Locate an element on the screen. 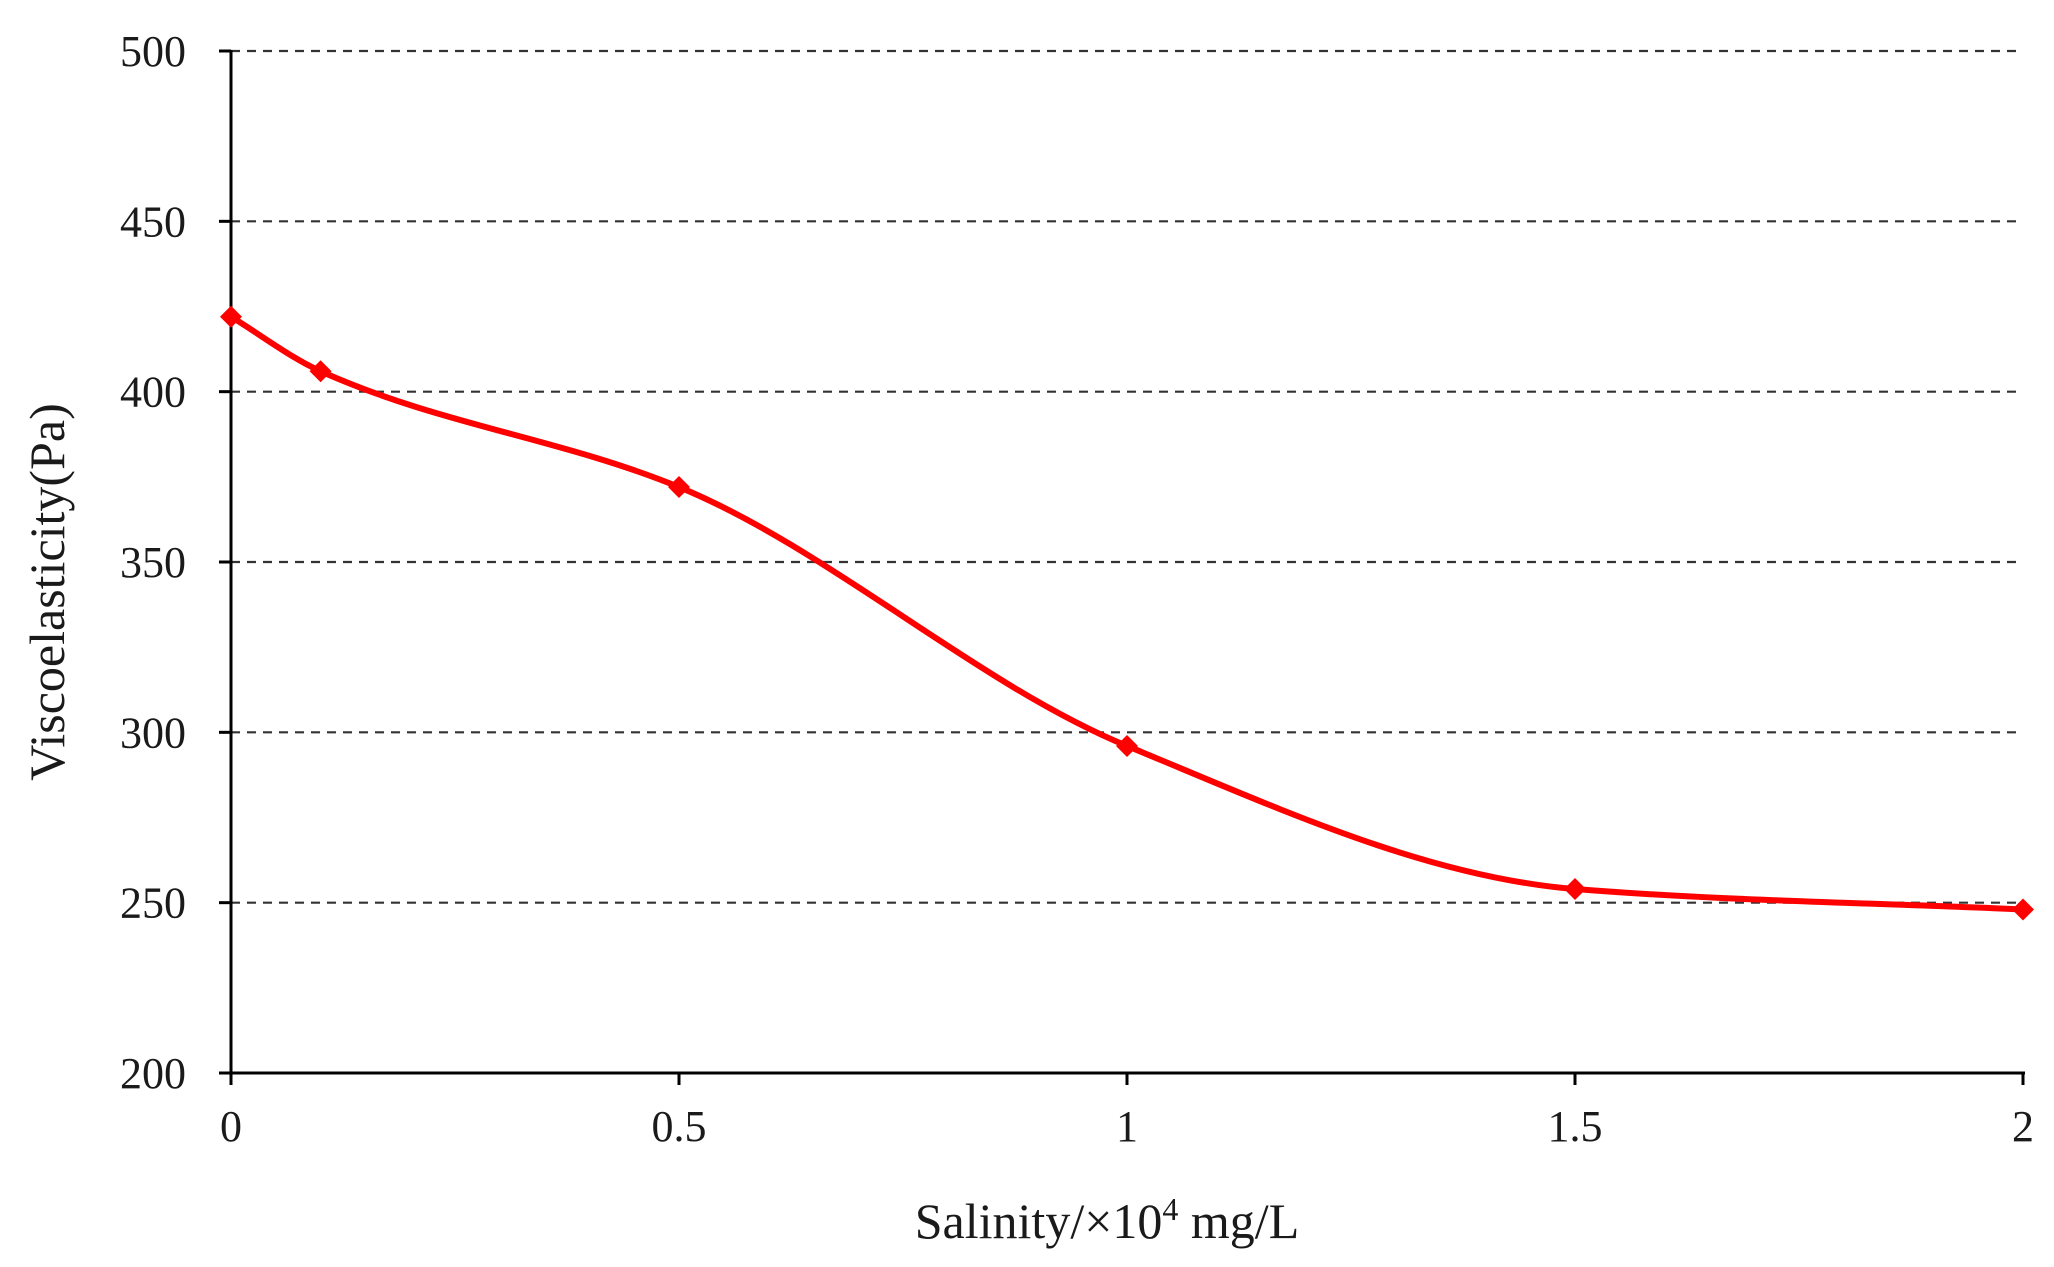  x-axis-title: Salinity/×104 mg/L is located at coordinates (1107, 1220).